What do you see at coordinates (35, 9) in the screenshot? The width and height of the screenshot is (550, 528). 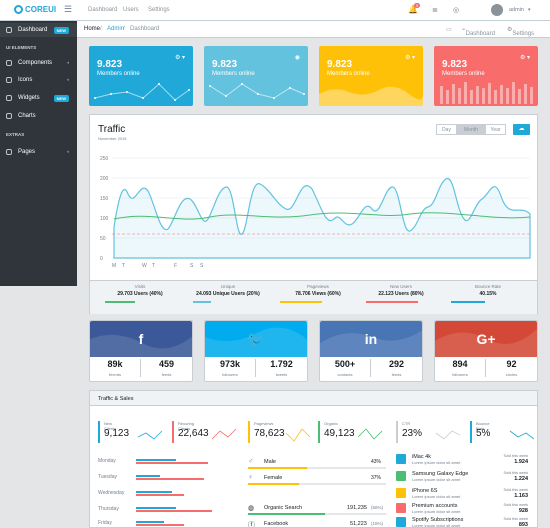 I see `brand-logo: COREUI` at bounding box center [35, 9].